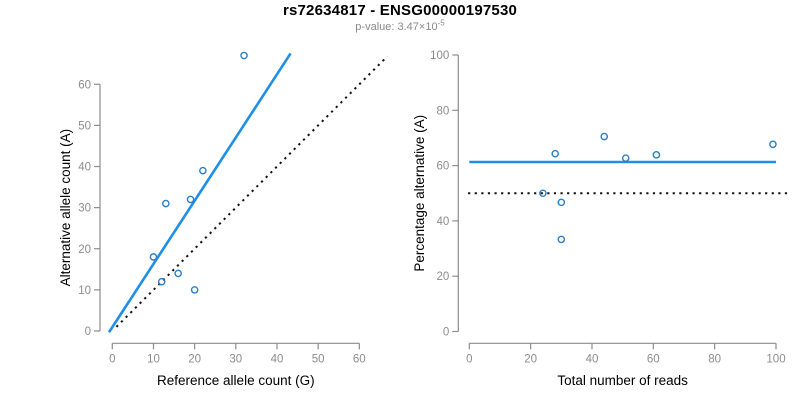 Image resolution: width=800 pixels, height=400 pixels. Describe the element at coordinates (318, 359) in the screenshot. I see `x-tick-label: 50` at that location.